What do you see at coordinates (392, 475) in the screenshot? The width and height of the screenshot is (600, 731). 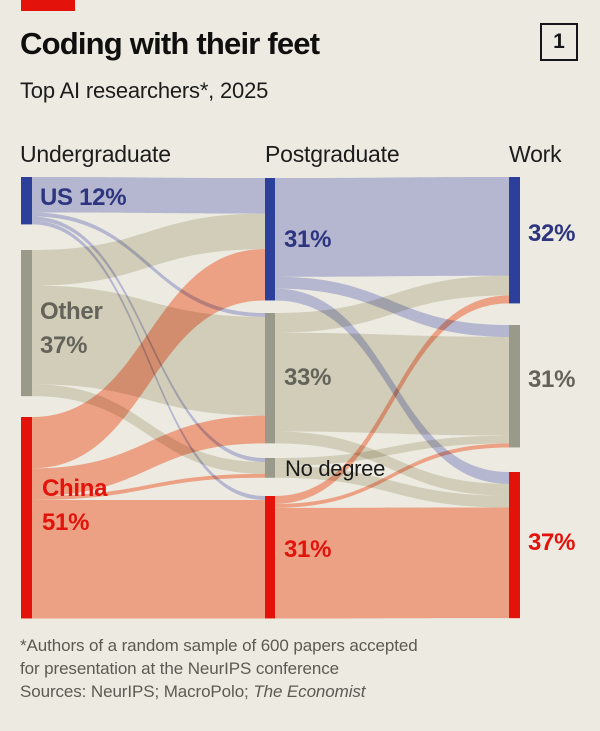 I see `sankey-flow-p_china-w_other` at bounding box center [392, 475].